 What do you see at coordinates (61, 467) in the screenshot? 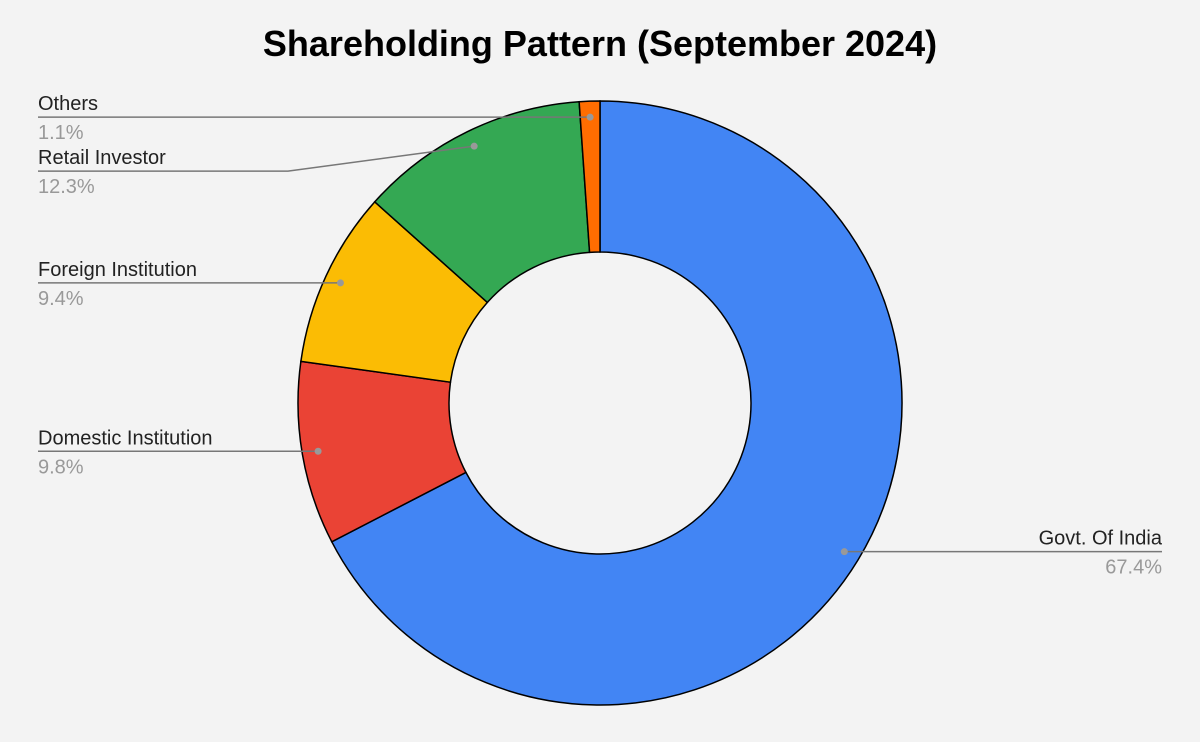
I see `slice-value-label: 9.8%` at bounding box center [61, 467].